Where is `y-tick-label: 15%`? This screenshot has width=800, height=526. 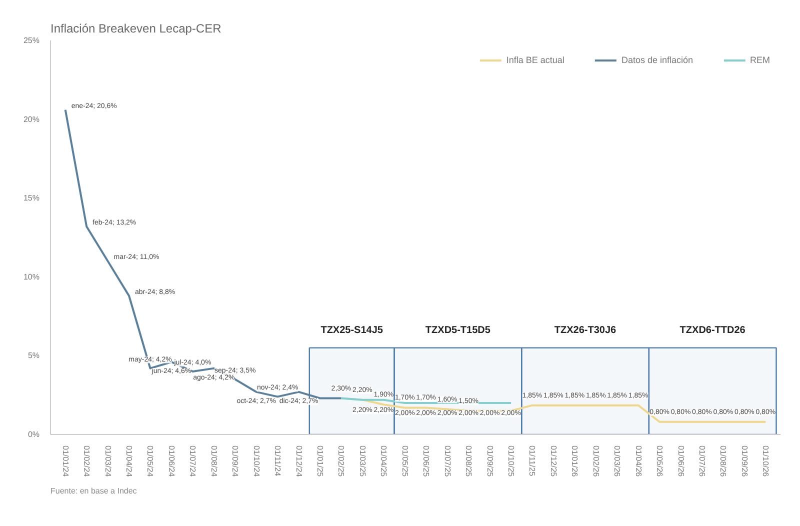
y-tick-label: 15% is located at coordinates (31, 198).